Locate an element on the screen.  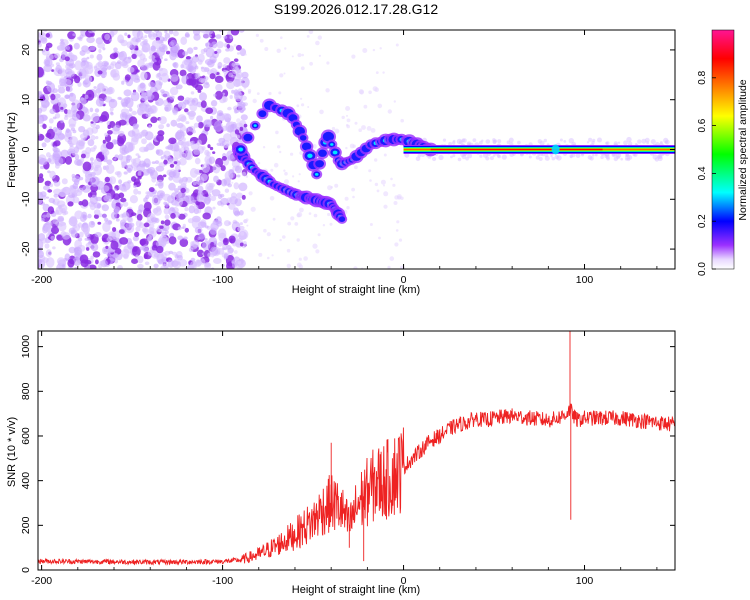
spectrogram-x-tick-label: 100 is located at coordinates (585, 280).